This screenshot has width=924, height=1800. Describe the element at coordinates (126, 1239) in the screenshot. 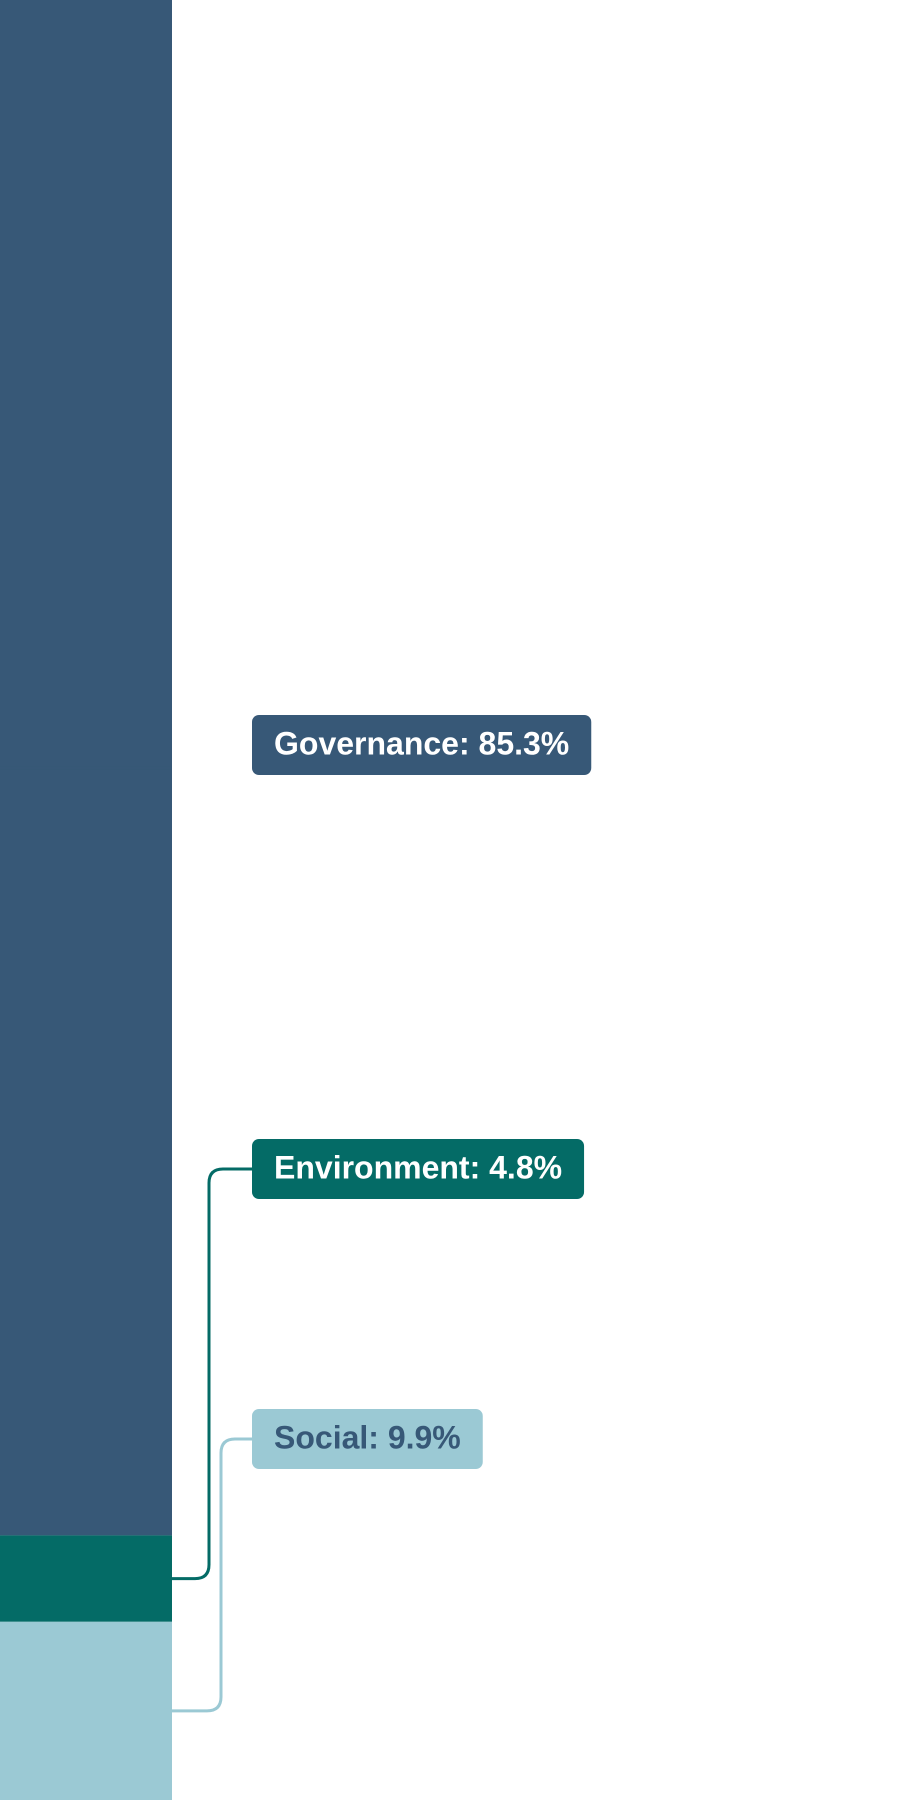

I see `label-connectors` at that location.